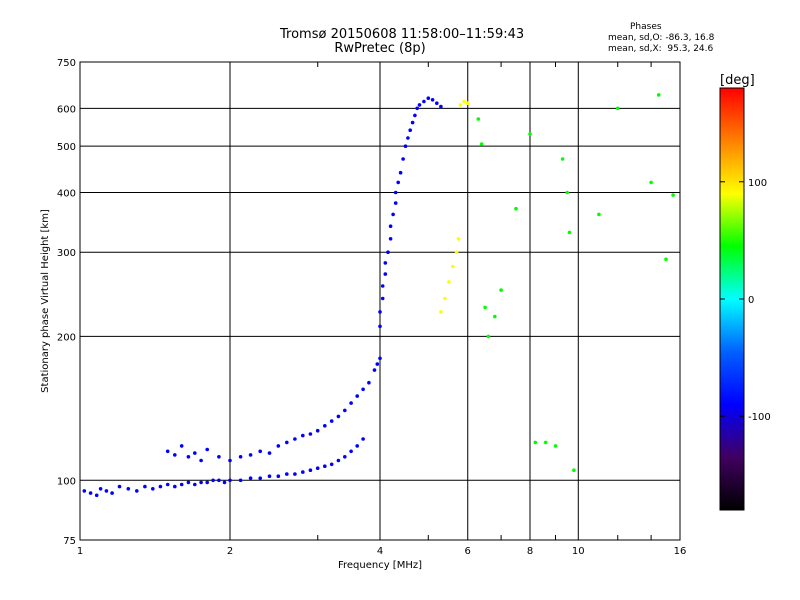 This screenshot has width=800, height=600. What do you see at coordinates (646, 27) in the screenshot?
I see `phase-stats-heading: Phases` at bounding box center [646, 27].